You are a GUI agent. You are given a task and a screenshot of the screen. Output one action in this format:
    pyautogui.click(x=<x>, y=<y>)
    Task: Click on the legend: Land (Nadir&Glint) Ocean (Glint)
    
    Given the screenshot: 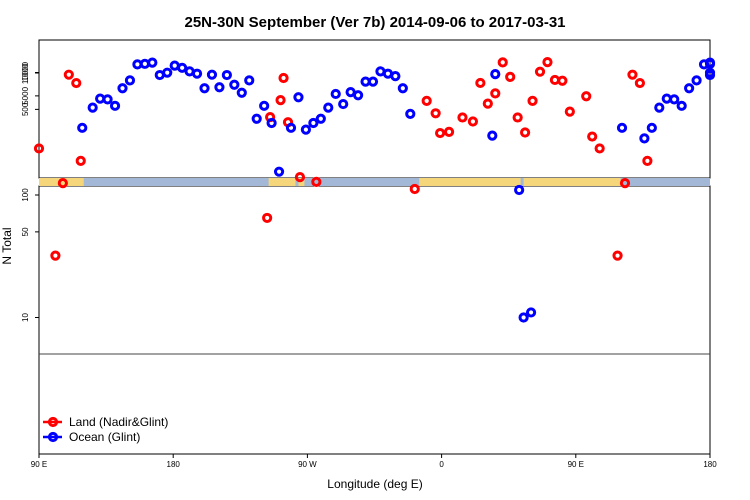 What is the action you would take?
    pyautogui.click(x=105, y=429)
    